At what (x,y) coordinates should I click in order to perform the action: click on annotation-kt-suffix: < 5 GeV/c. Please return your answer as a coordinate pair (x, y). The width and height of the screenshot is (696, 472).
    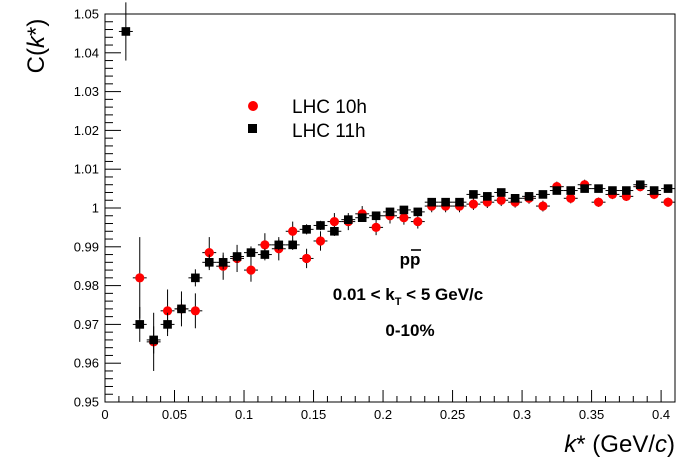
    Looking at the image, I should click on (442, 294).